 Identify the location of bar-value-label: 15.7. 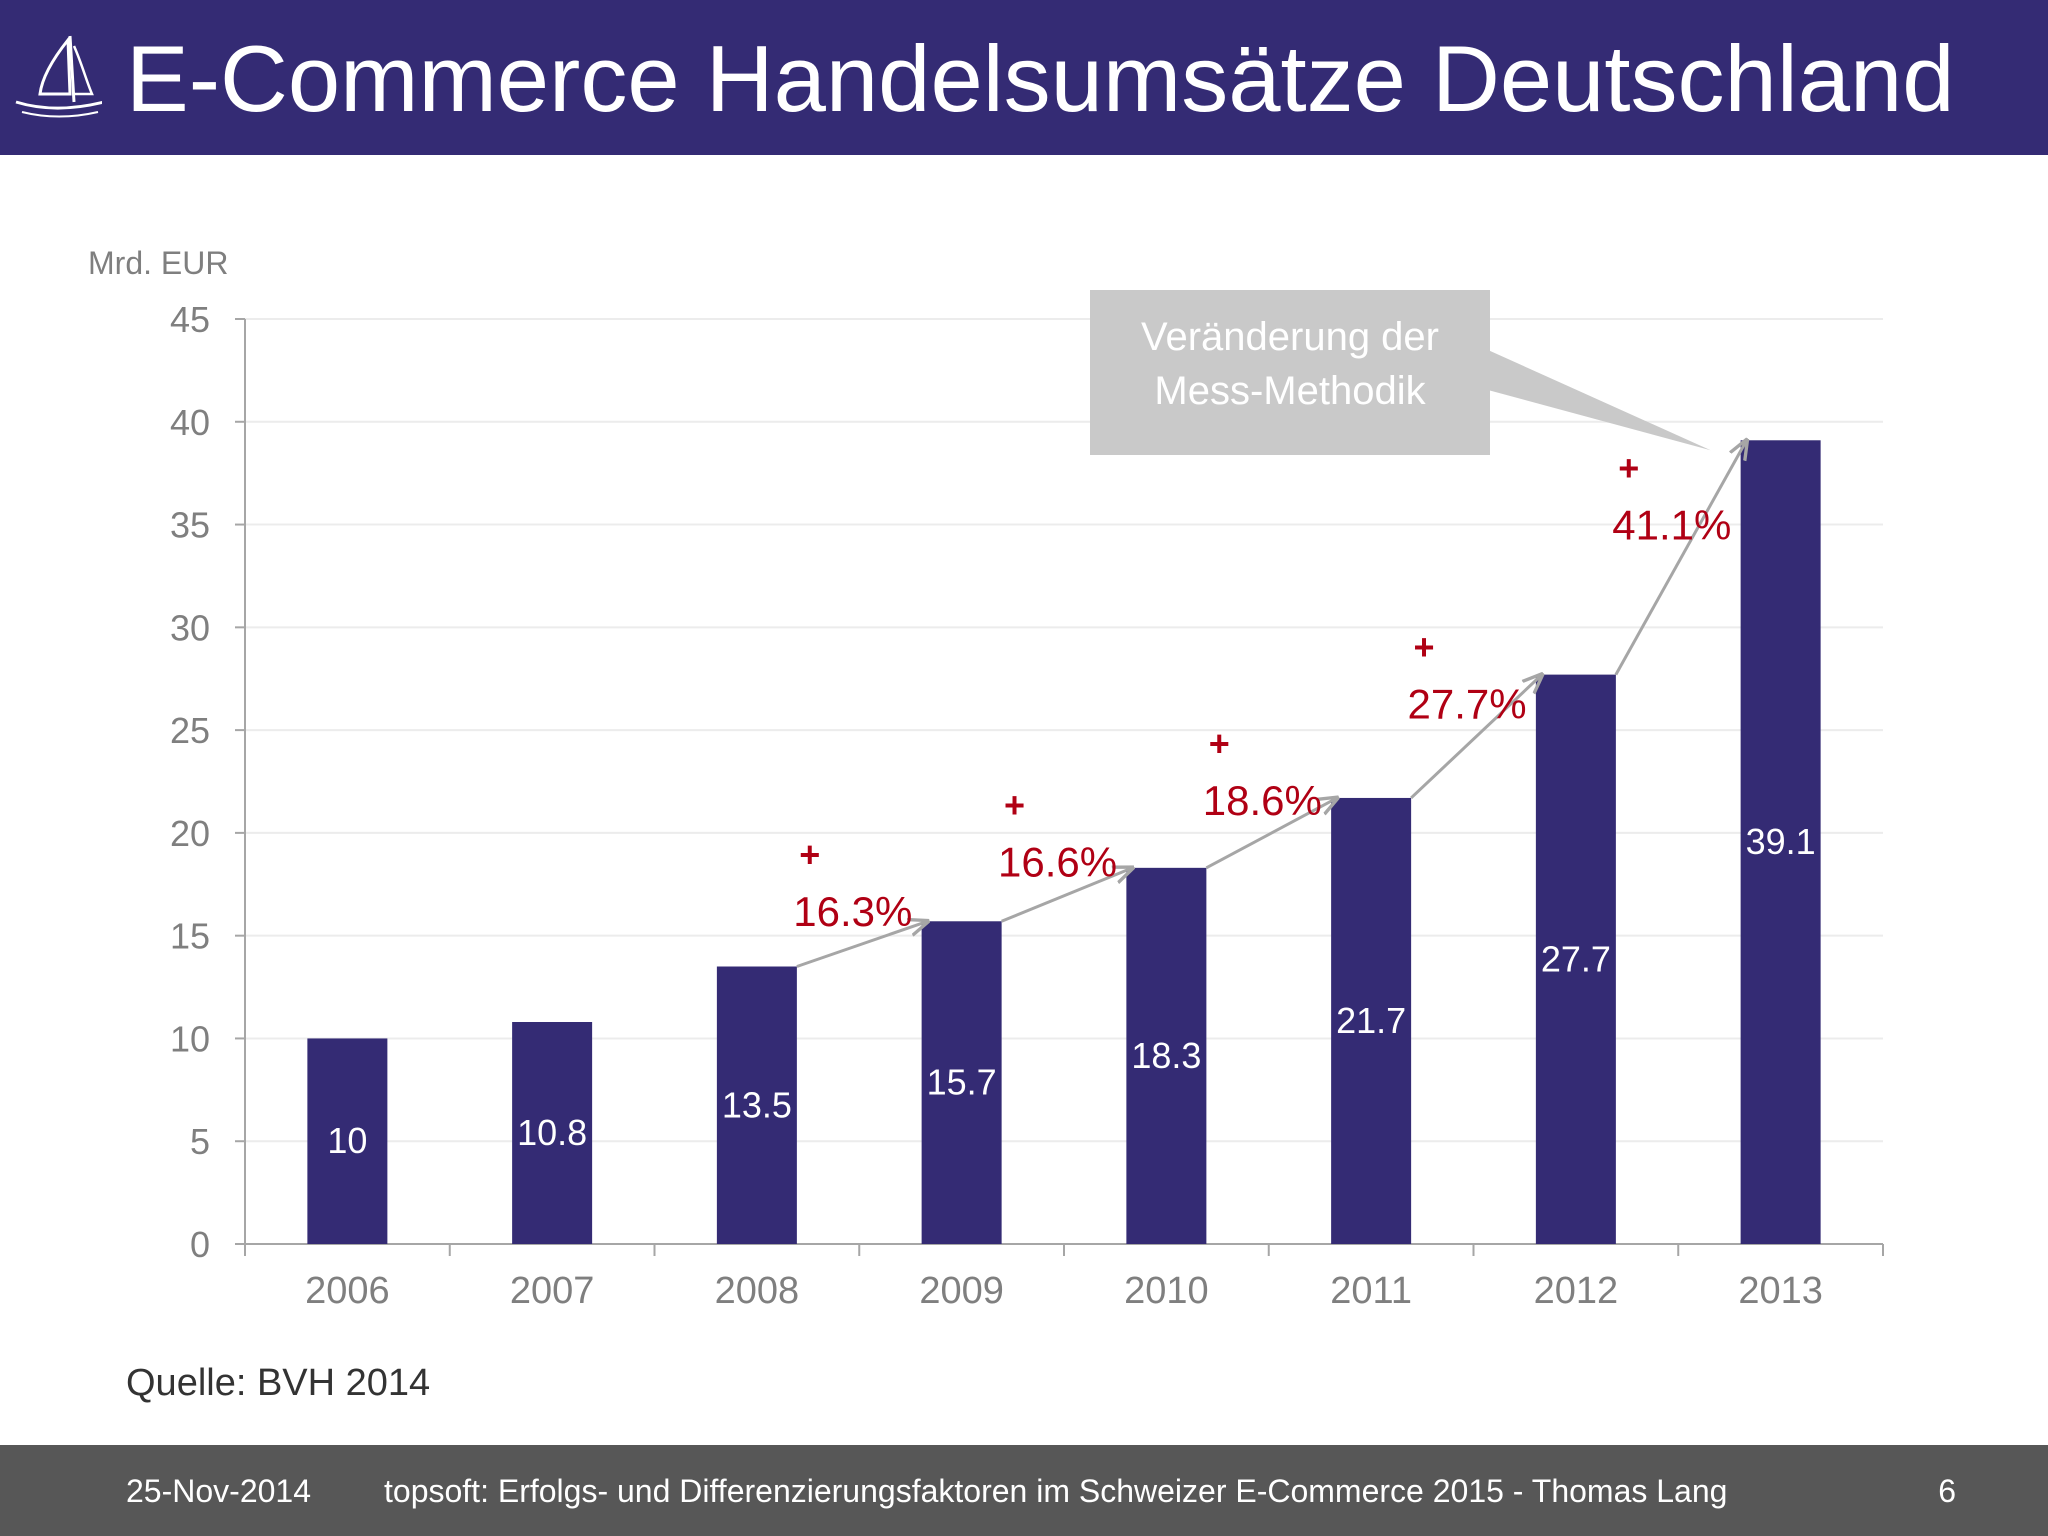
(962, 1082).